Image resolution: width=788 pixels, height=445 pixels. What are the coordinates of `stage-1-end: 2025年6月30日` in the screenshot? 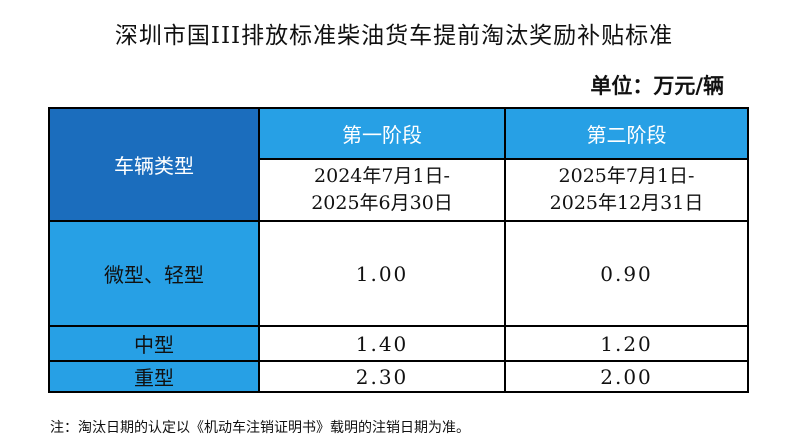 It's located at (382, 203).